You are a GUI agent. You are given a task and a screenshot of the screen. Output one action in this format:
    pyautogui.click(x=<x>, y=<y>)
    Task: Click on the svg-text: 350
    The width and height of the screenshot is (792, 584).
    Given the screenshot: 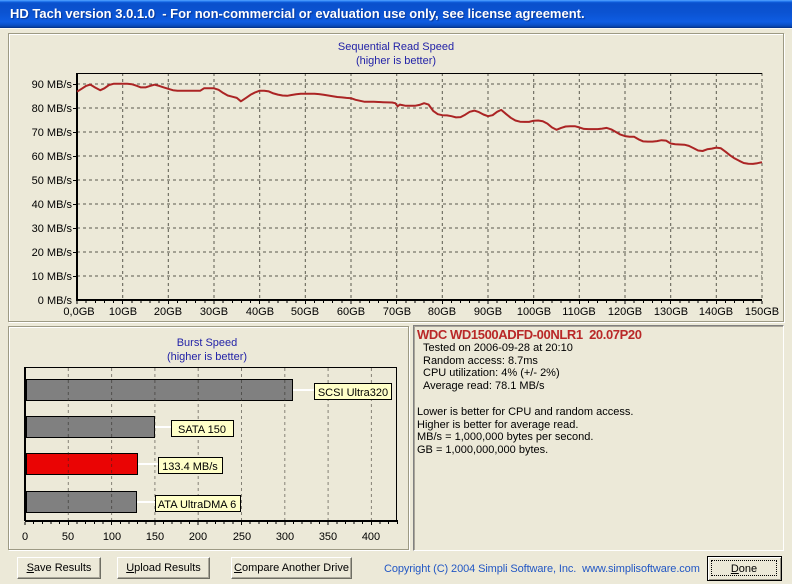 What is the action you would take?
    pyautogui.click(x=328, y=537)
    